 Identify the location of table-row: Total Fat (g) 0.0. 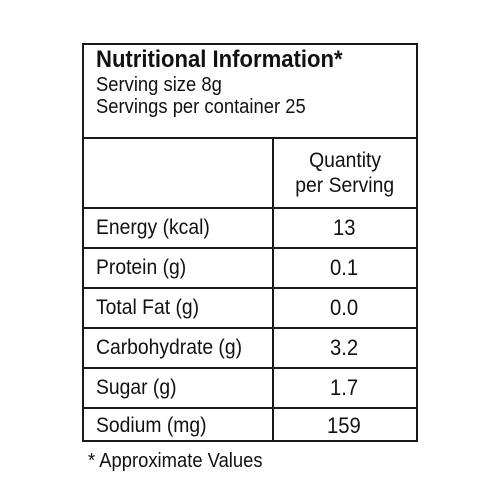
(250, 309).